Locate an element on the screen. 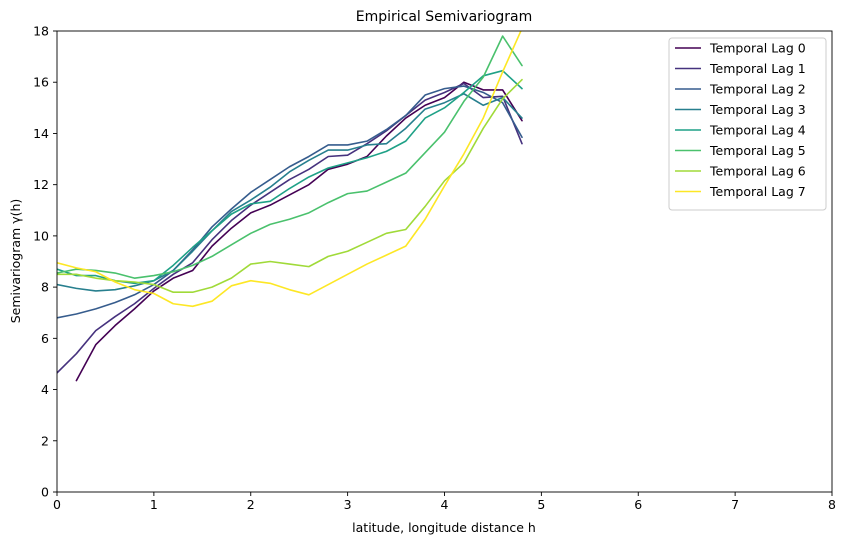  legend-entry-label: Temporal Lag 1 is located at coordinates (757, 68).